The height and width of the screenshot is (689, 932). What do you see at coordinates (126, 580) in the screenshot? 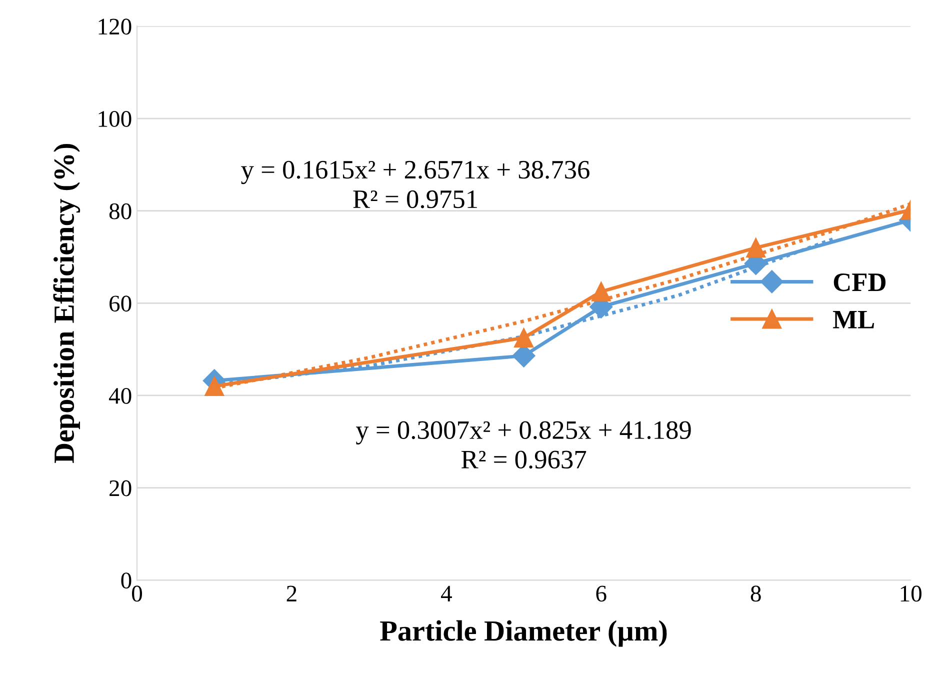
I see `y-tick-label: 0` at bounding box center [126, 580].